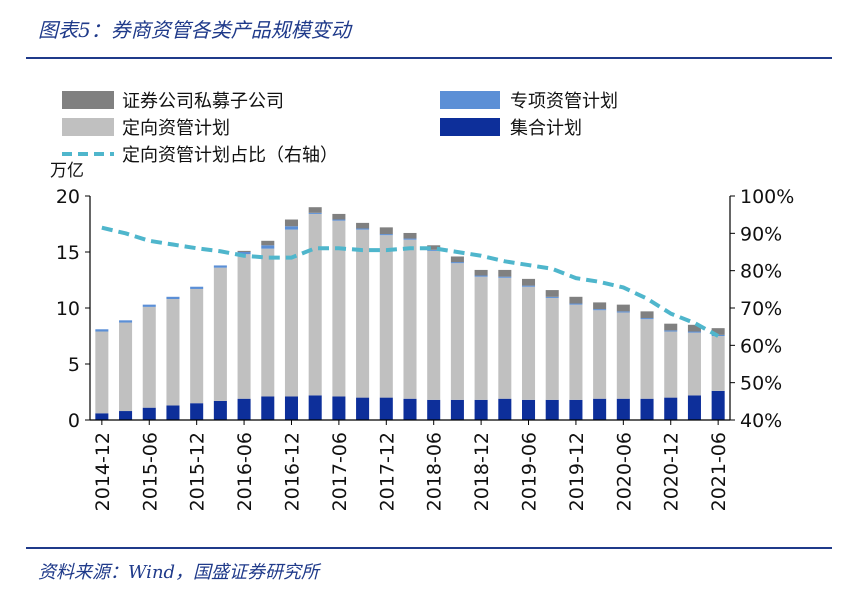 The width and height of the screenshot is (847, 599). I want to click on x-tick-label-2017-06: 2017-06, so click(340, 471).